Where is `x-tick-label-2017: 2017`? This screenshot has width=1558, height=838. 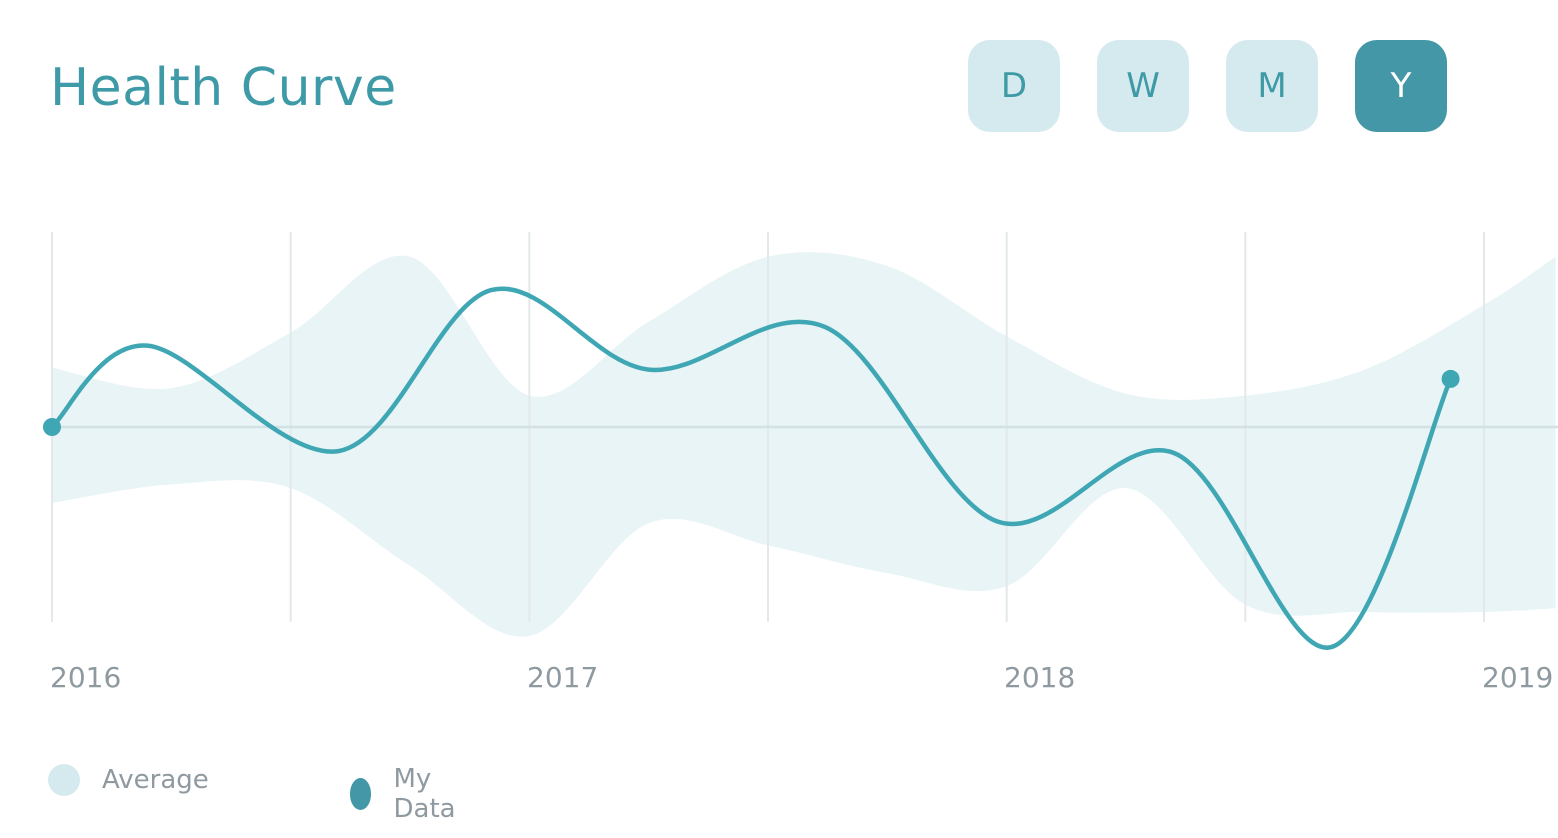
x-tick-label-2017: 2017 is located at coordinates (563, 677).